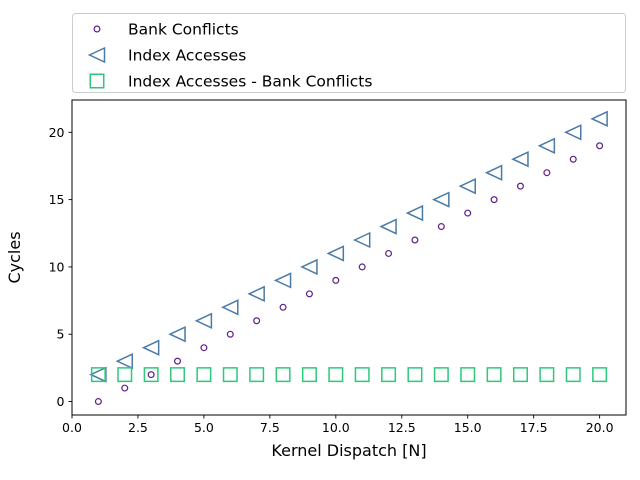  I want to click on x-tick-label: 17.5, so click(534, 427).